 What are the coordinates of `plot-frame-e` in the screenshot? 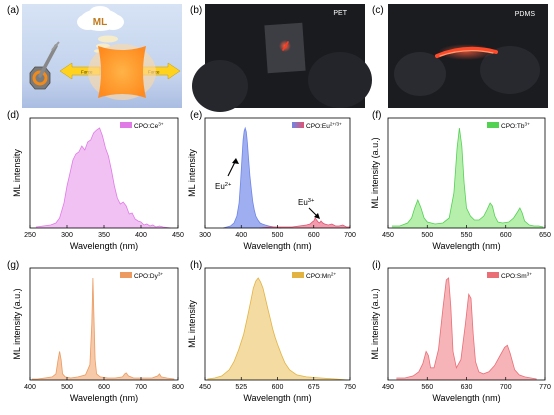 It's located at (277, 173).